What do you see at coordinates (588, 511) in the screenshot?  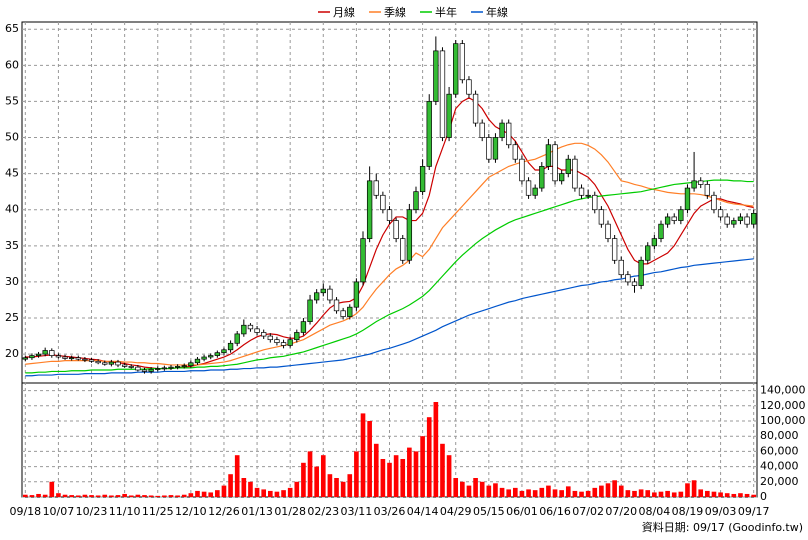 I see `x-tick-label: 07/02` at bounding box center [588, 511].